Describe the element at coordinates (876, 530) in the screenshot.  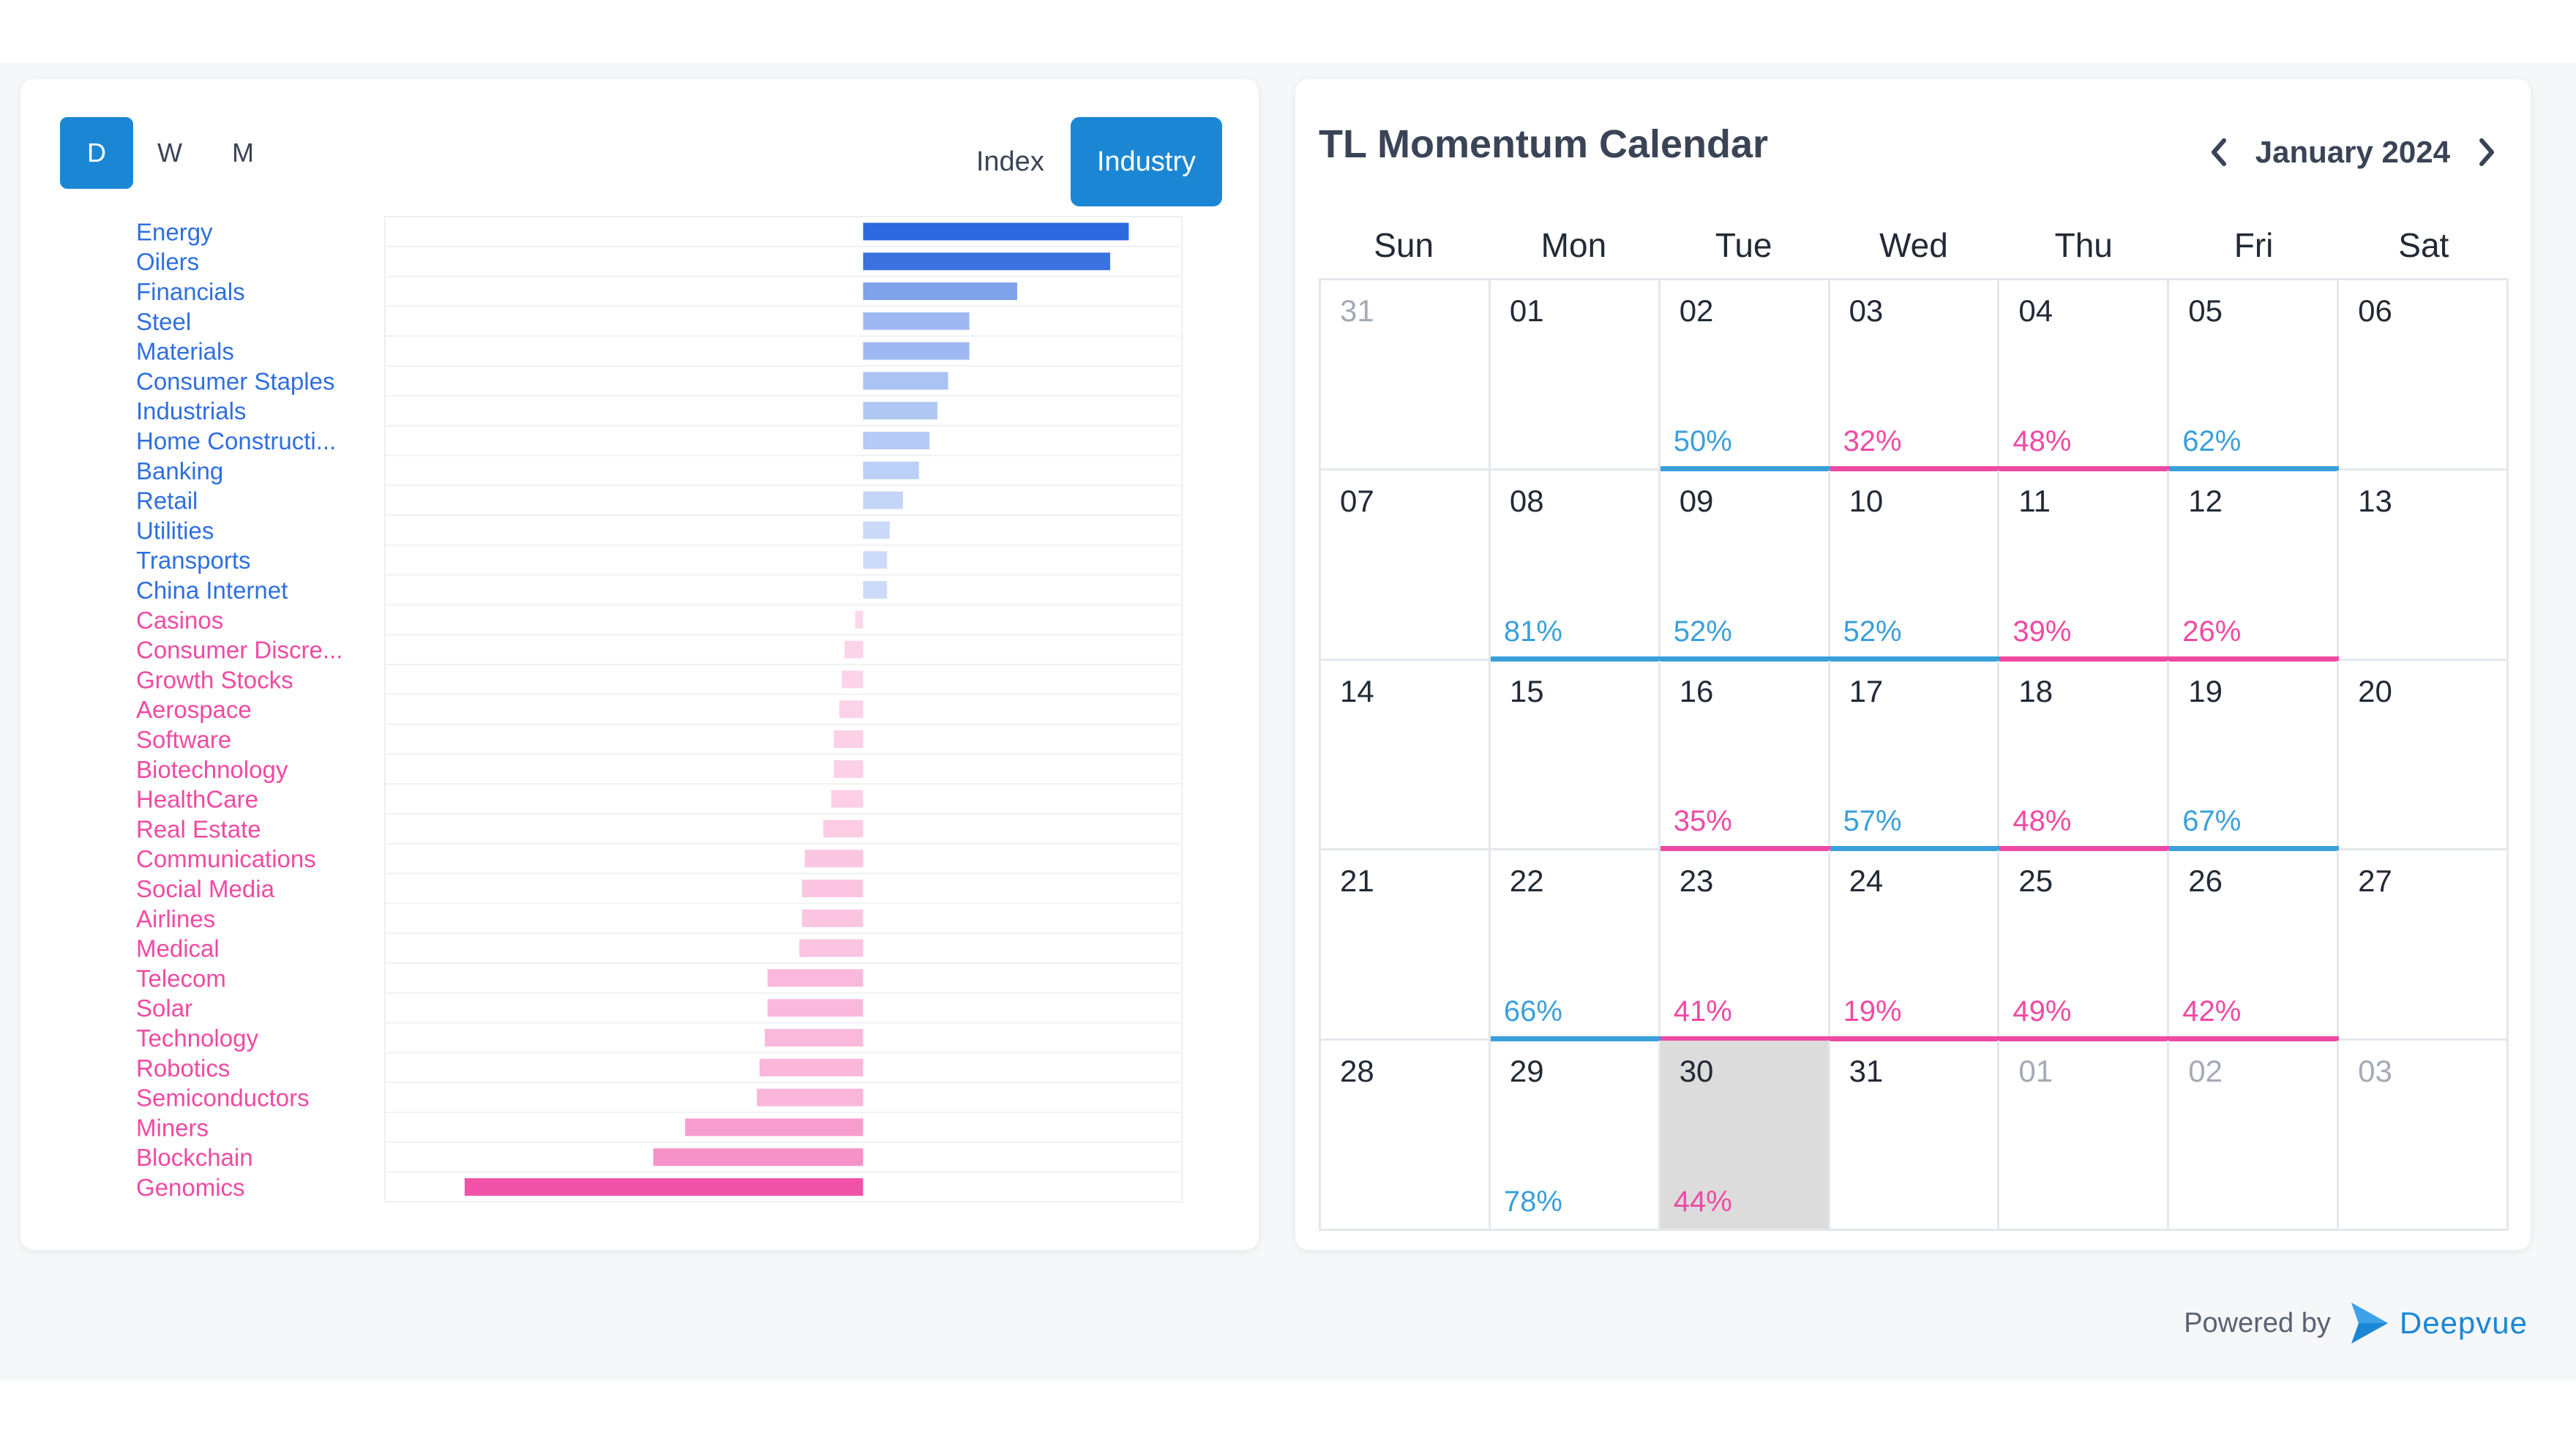
I see `bar-utilities` at that location.